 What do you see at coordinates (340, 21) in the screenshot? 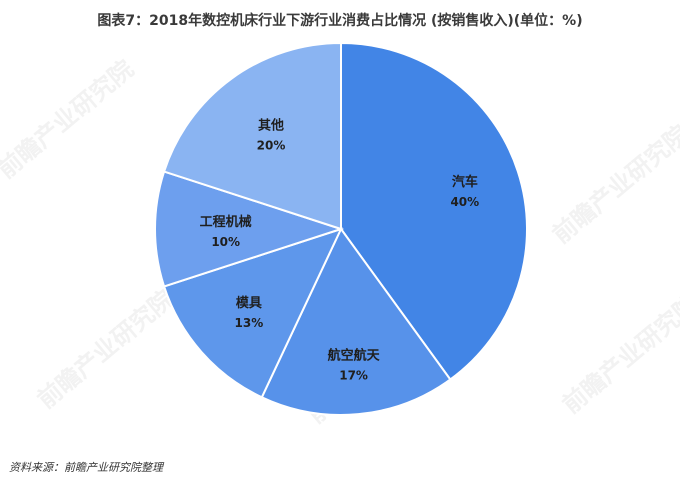
I see `chart-title: 图表7：2018年数控机床行业下游行业消费占比情况 (按销售收入)(单位：%)` at bounding box center [340, 21].